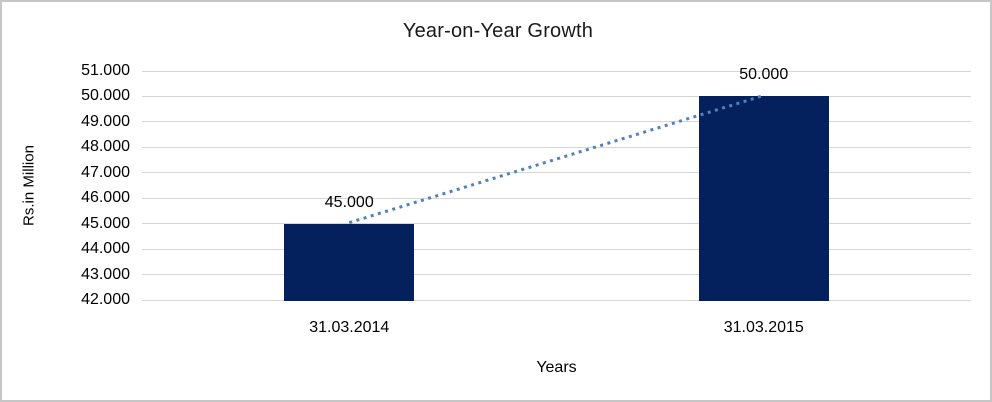 The height and width of the screenshot is (402, 992). What do you see at coordinates (105, 299) in the screenshot?
I see `y-tick-label: 42.000` at bounding box center [105, 299].